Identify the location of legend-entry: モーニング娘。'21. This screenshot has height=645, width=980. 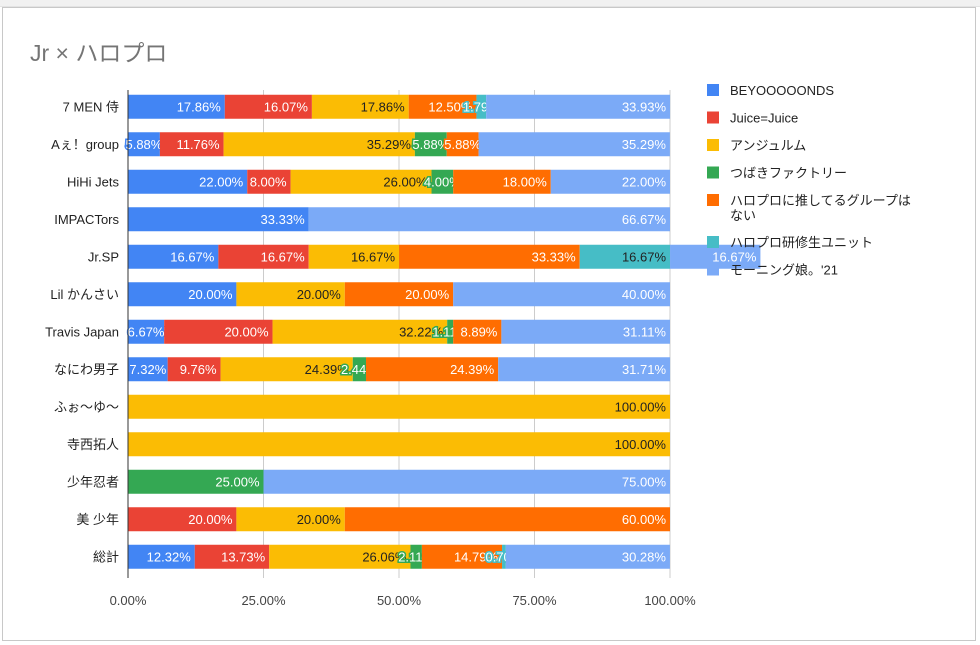
(784, 270).